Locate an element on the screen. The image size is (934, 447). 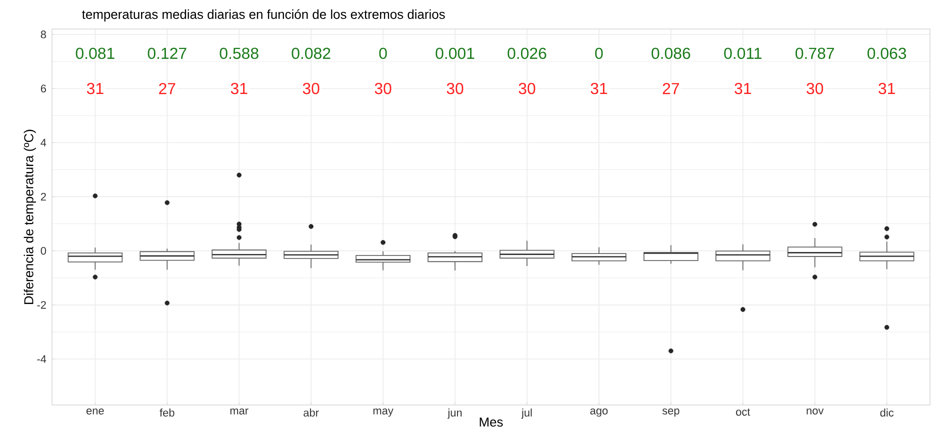
annotation: 0.588 is located at coordinates (239, 53).